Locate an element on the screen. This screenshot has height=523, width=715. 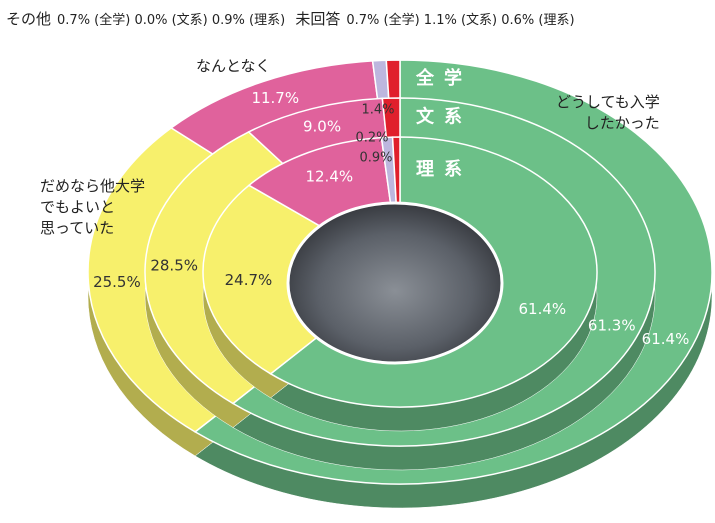
value-label: 11.7% is located at coordinates (275, 98).